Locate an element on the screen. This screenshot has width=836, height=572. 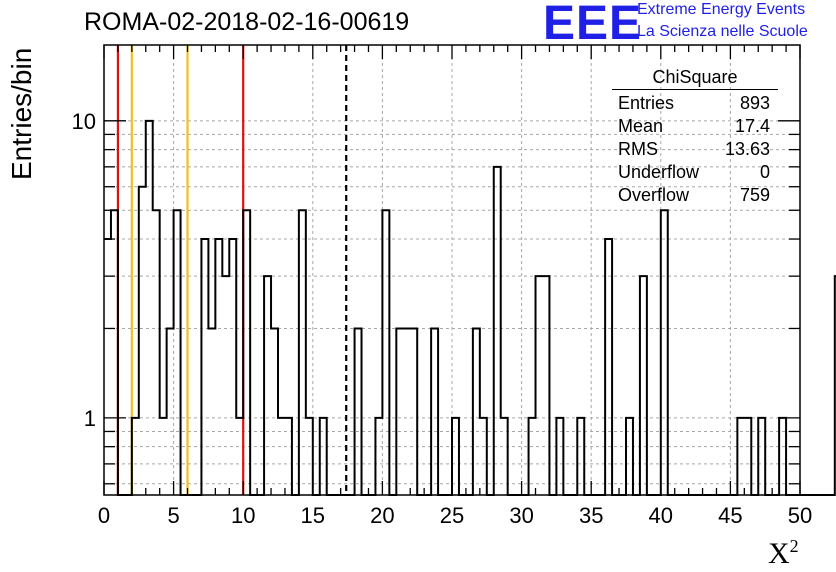
x-axis-label: X2 is located at coordinates (783, 553).